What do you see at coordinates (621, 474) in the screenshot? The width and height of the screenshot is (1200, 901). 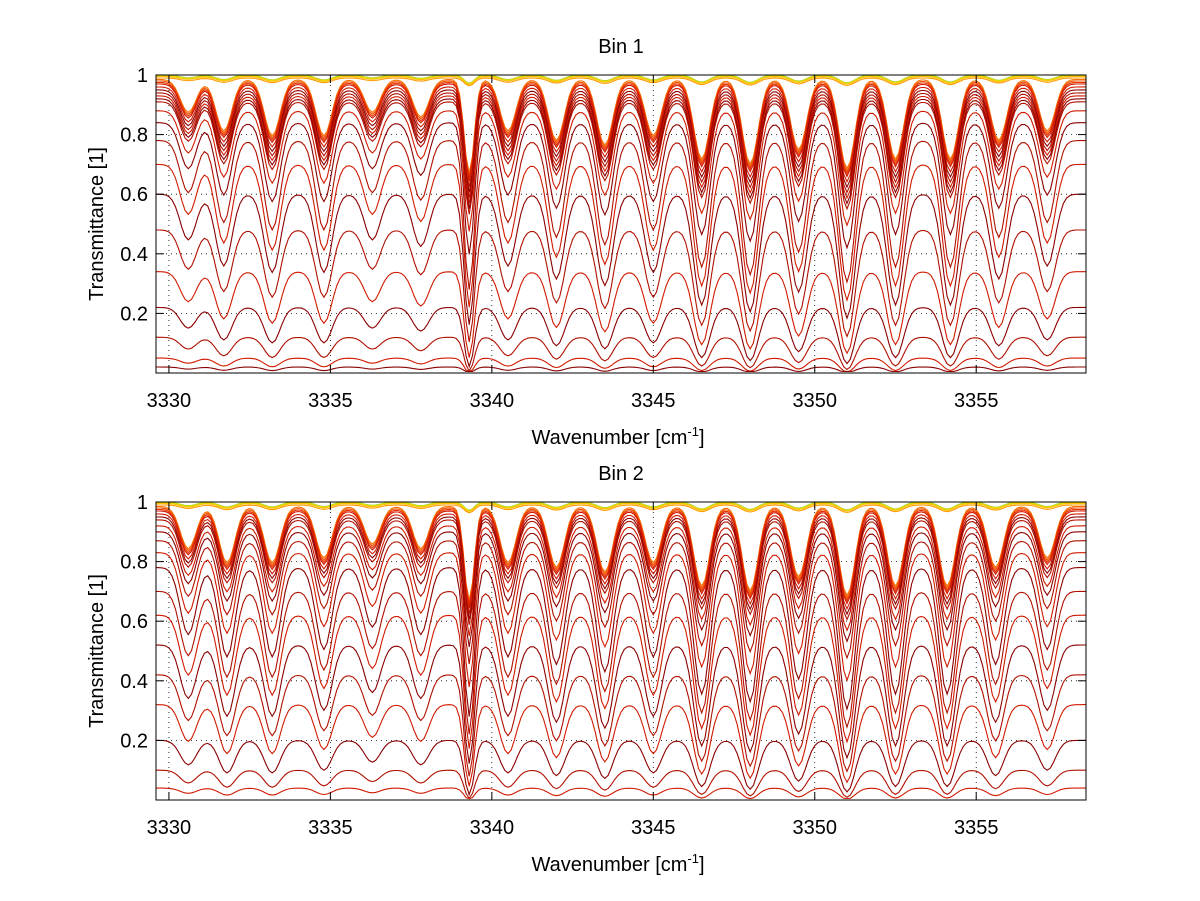 I see `chart-title: Bin 2` at bounding box center [621, 474].